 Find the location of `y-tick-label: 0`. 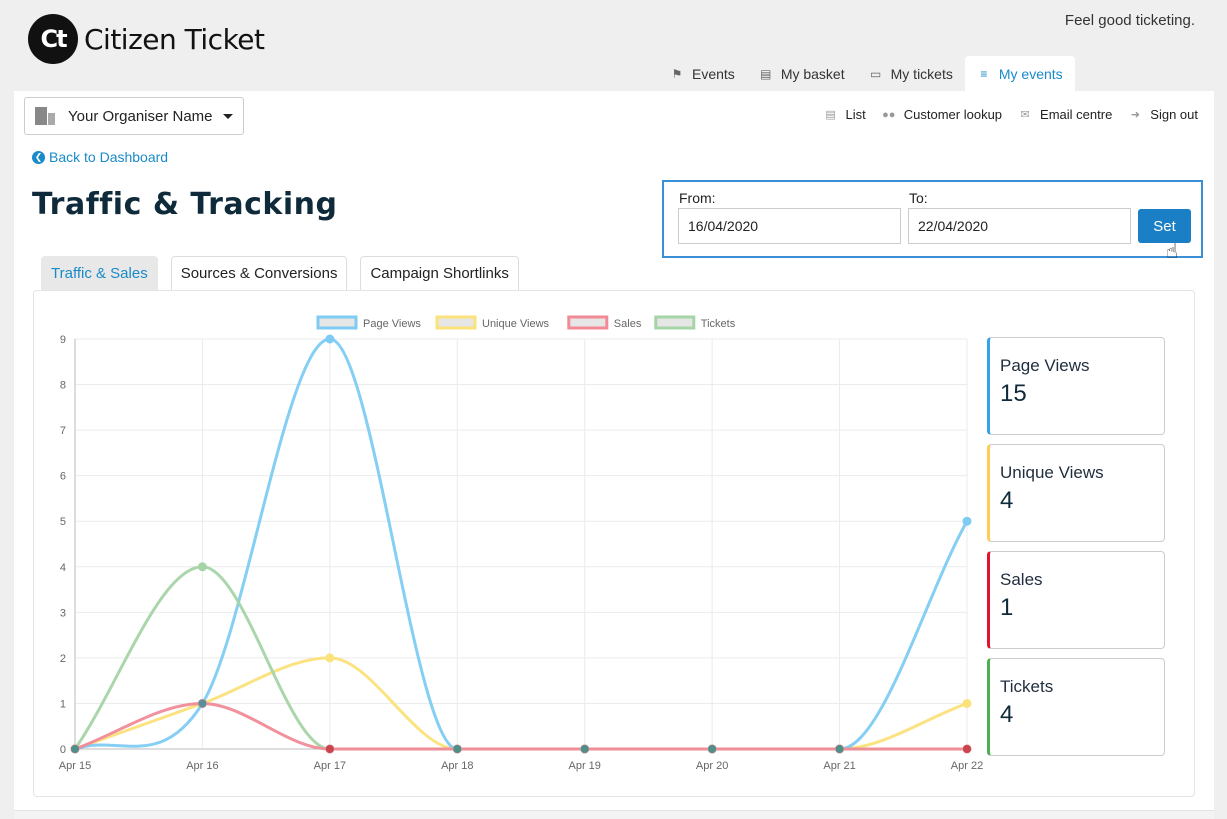

y-tick-label: 0 is located at coordinates (63, 750).